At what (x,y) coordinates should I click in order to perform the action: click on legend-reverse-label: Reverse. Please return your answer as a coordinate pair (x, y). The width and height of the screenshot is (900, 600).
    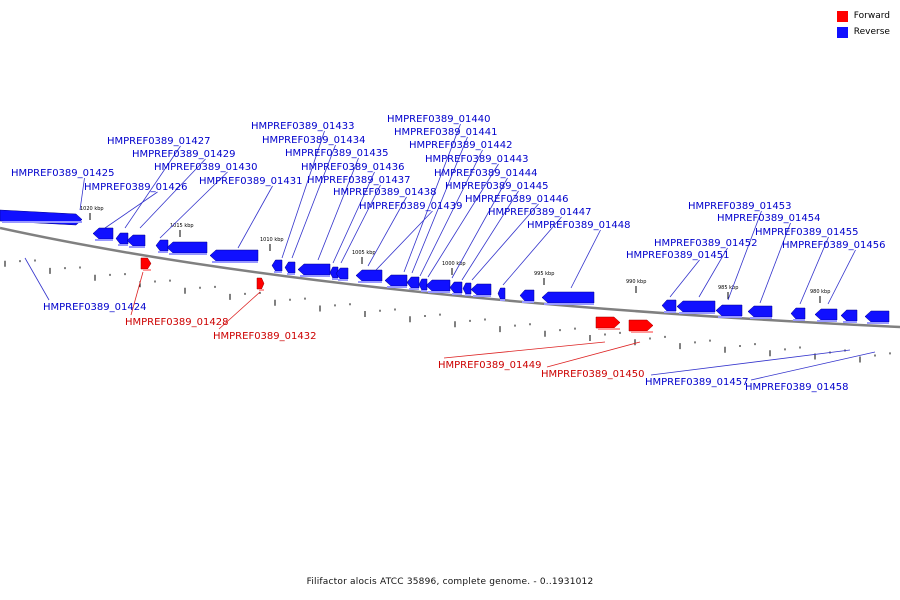
    Looking at the image, I should click on (871, 32).